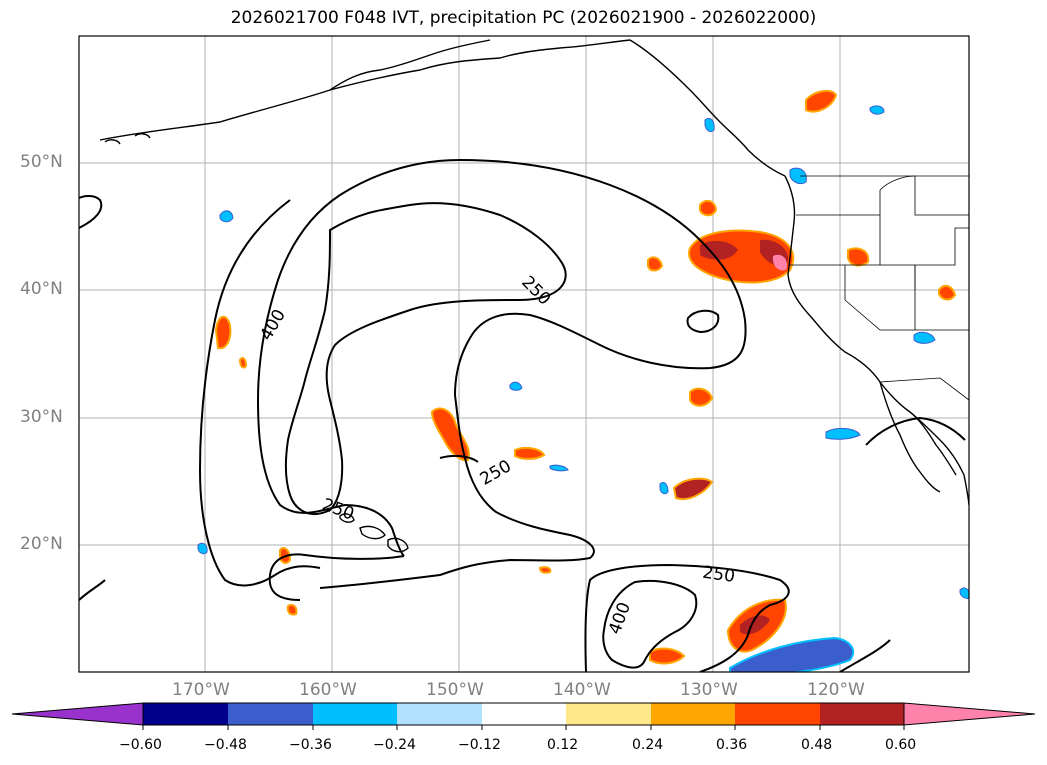  What do you see at coordinates (328, 690) in the screenshot?
I see `lon-label-160w: 160°W` at bounding box center [328, 690].